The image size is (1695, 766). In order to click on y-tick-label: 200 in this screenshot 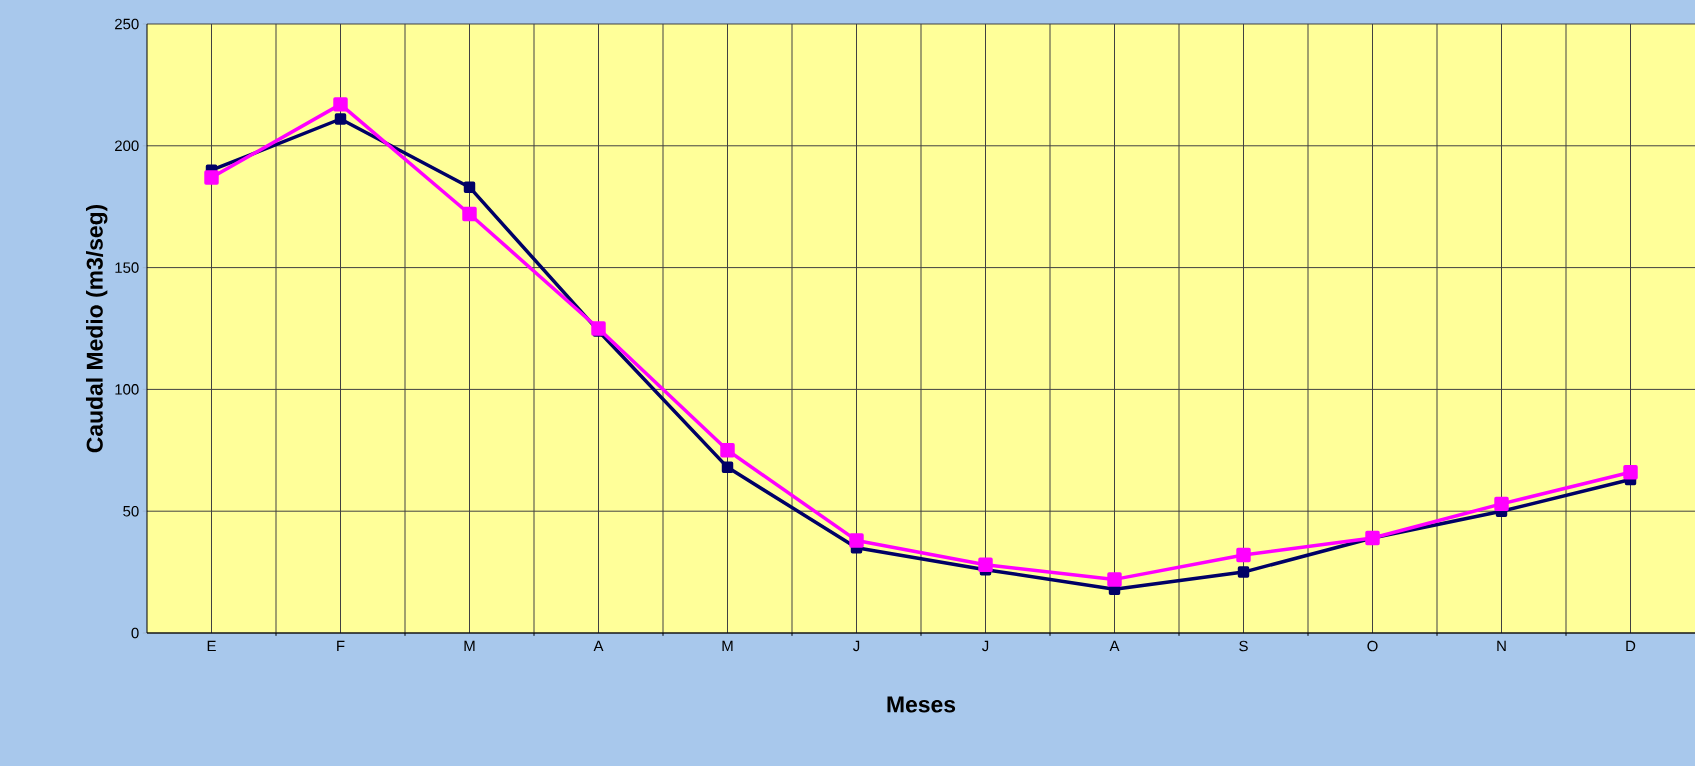, I will do `click(127, 146)`.